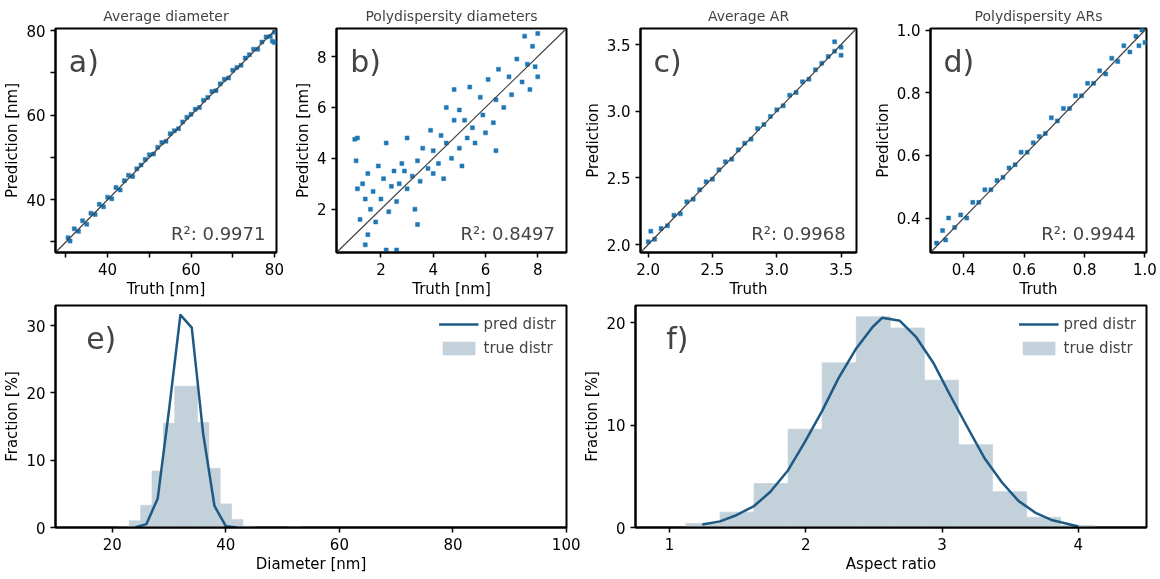 This screenshot has height=579, width=1160. Describe the element at coordinates (618, 245) in the screenshot. I see `y-tick-label: 2.0` at that location.